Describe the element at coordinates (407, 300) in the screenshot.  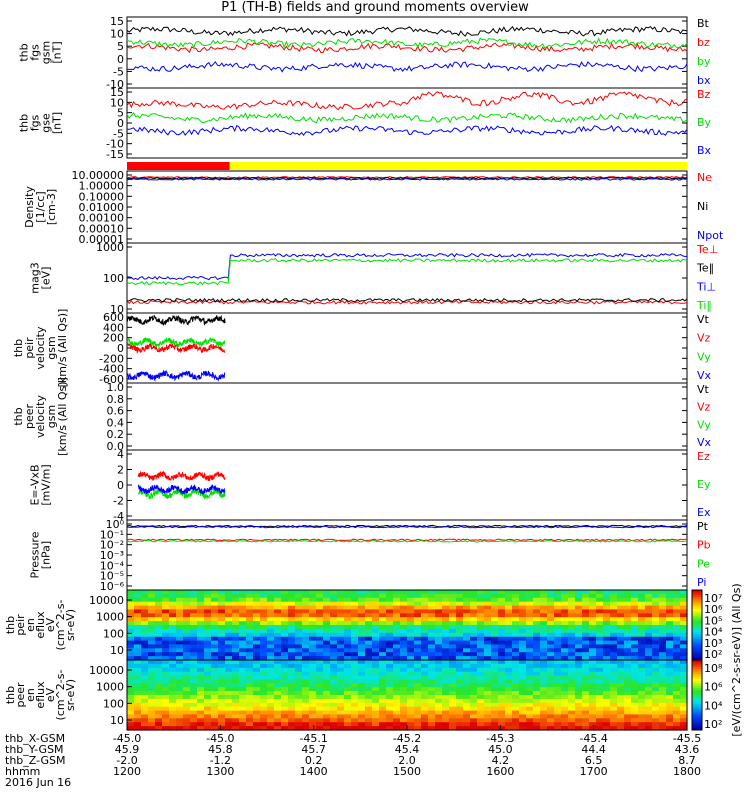
I see `series-line-Te‖` at that location.